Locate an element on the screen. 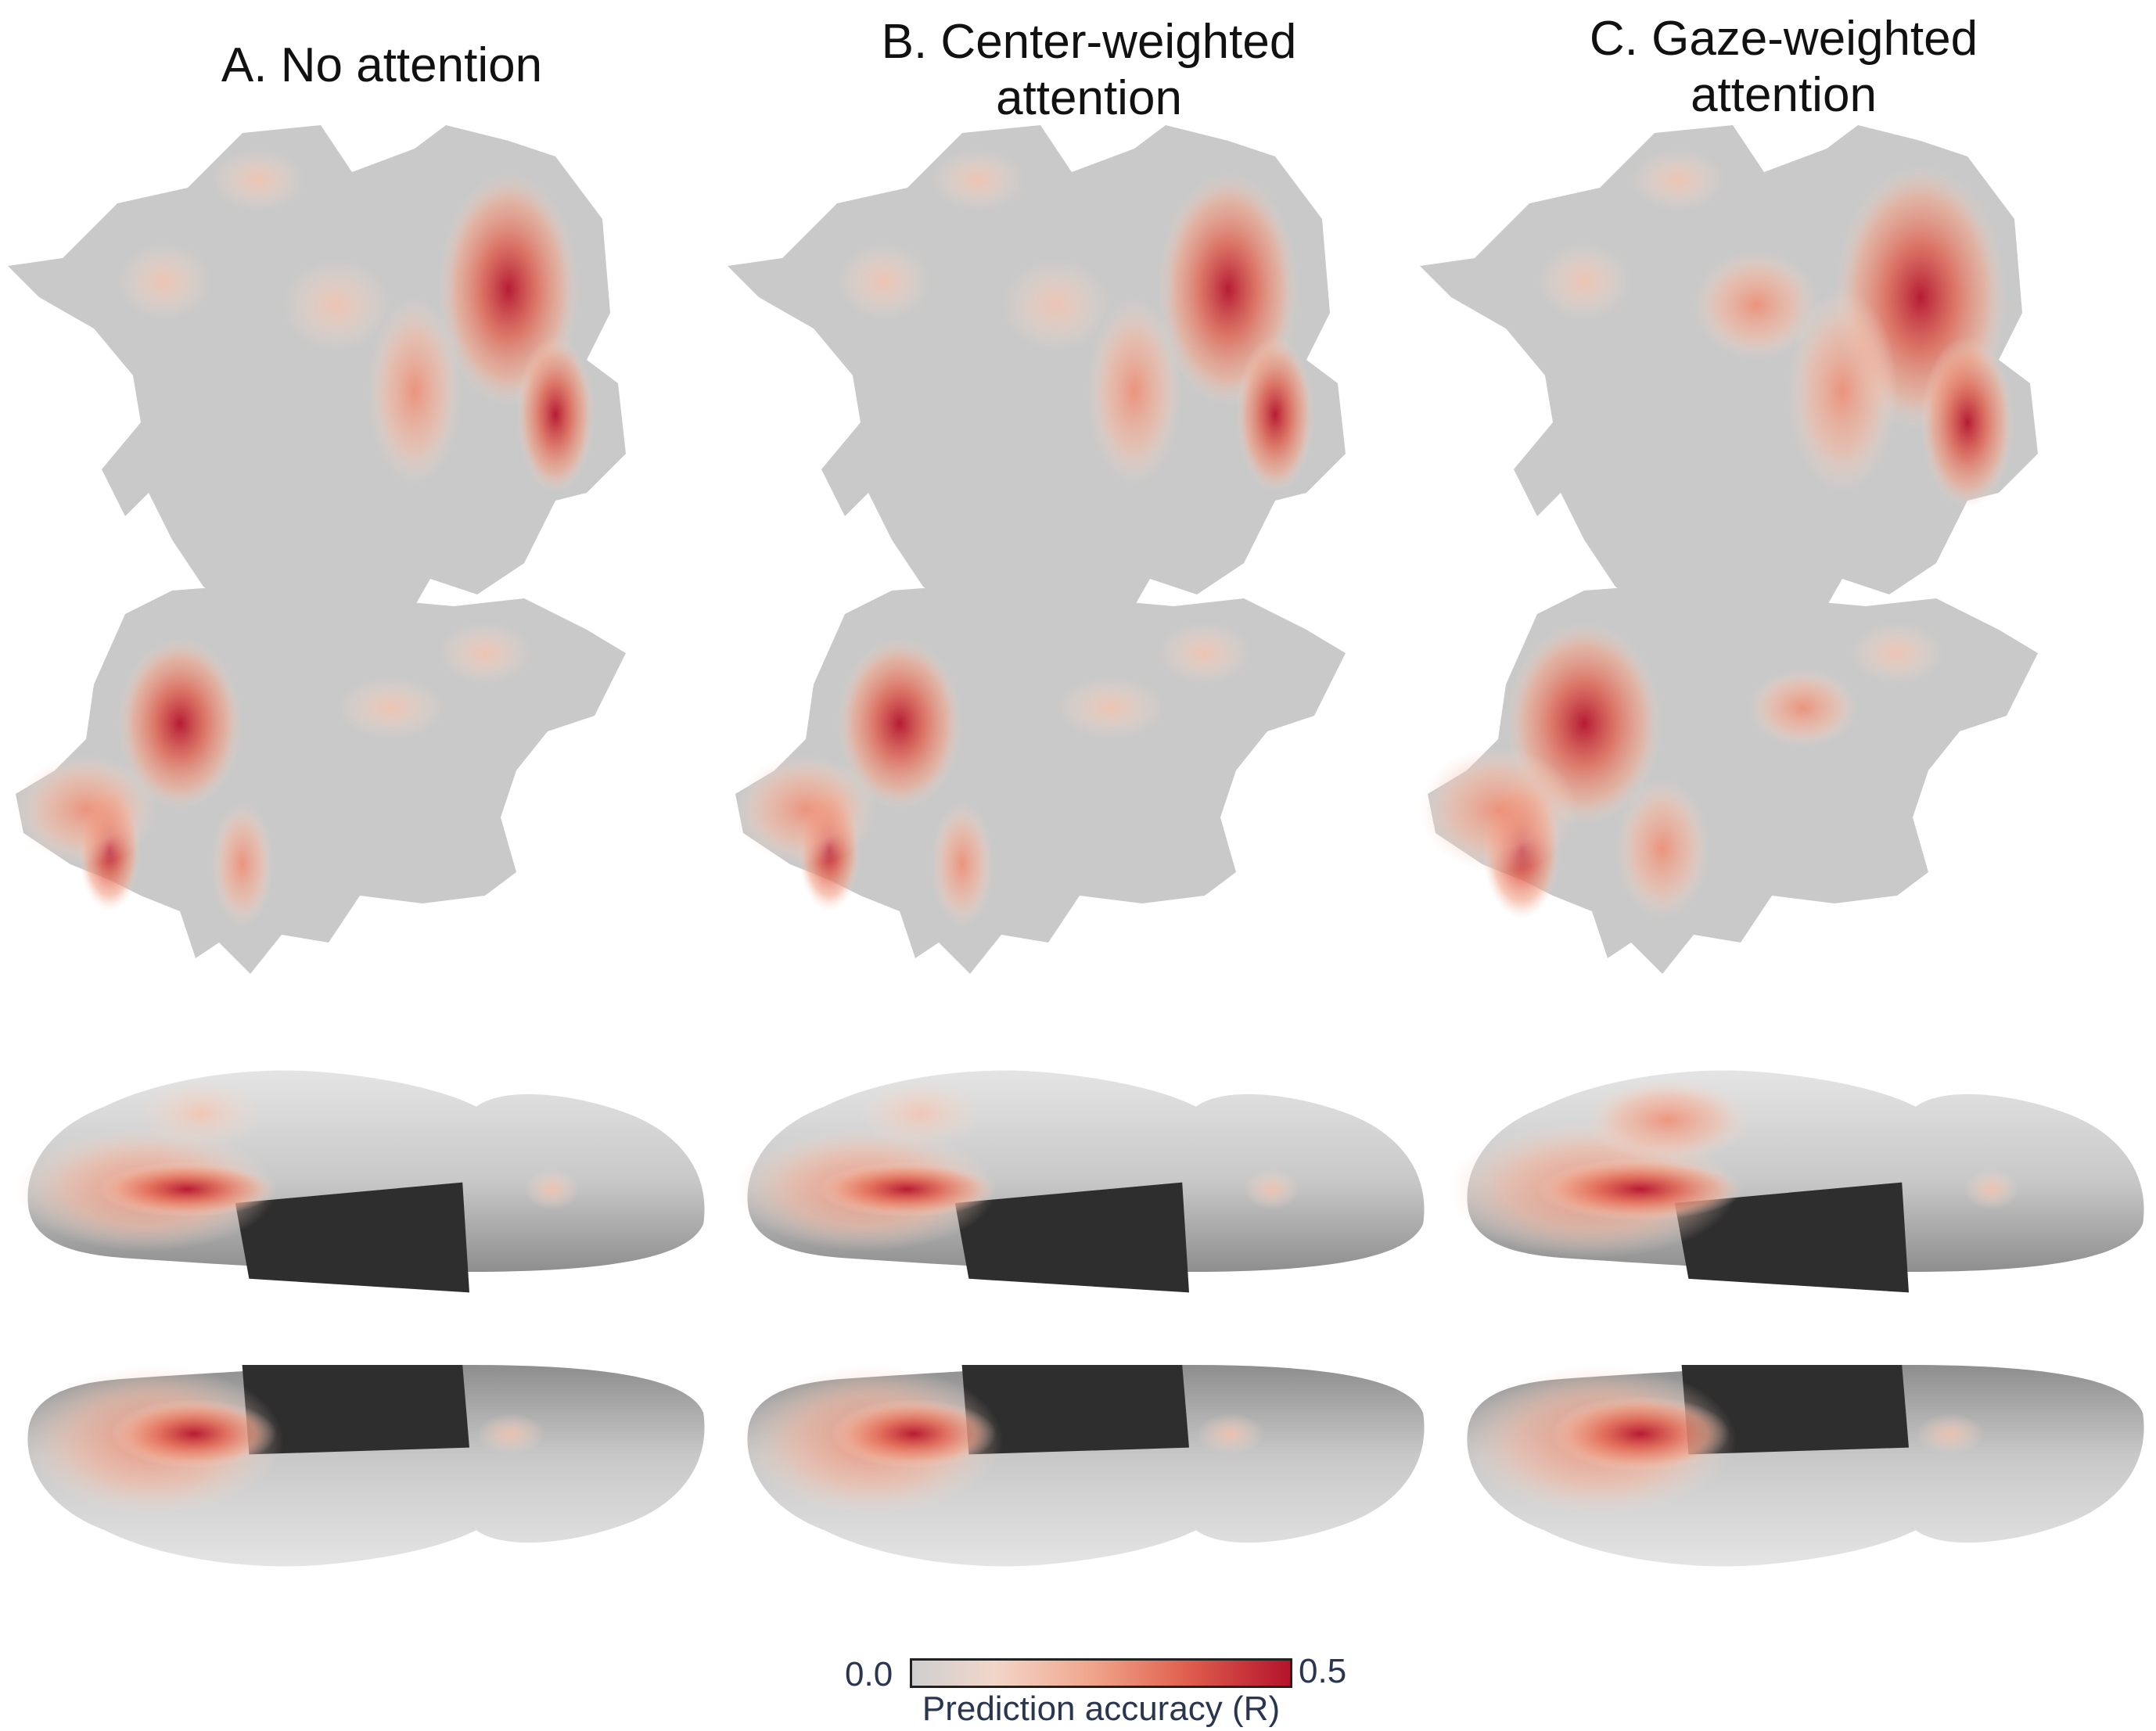 This screenshot has height=1731, width=2156. panel-a-flatmap-bottom is located at coordinates (321, 778).